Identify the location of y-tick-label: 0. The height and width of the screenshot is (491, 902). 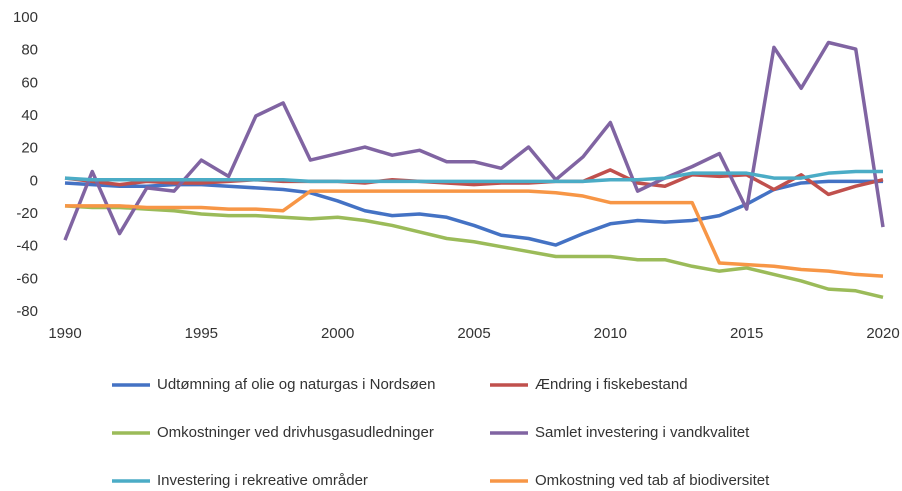
(34, 180).